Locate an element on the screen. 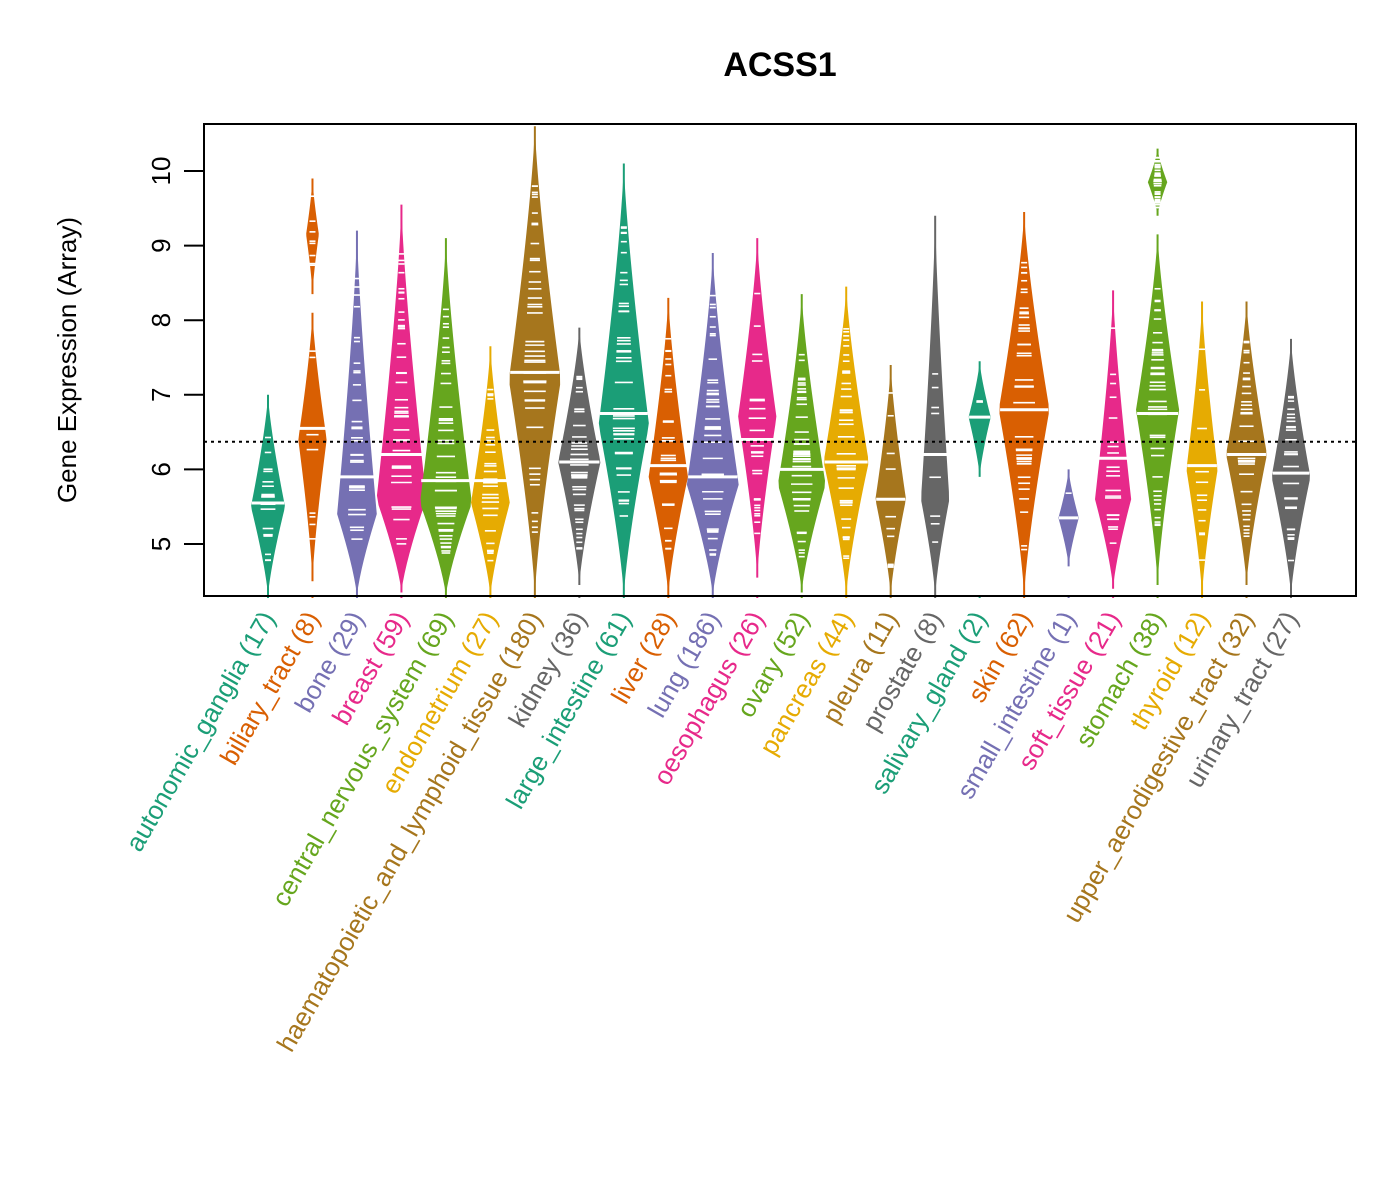 The height and width of the screenshot is (1200, 1400). violin-biliary_tract is located at coordinates (312, 388).